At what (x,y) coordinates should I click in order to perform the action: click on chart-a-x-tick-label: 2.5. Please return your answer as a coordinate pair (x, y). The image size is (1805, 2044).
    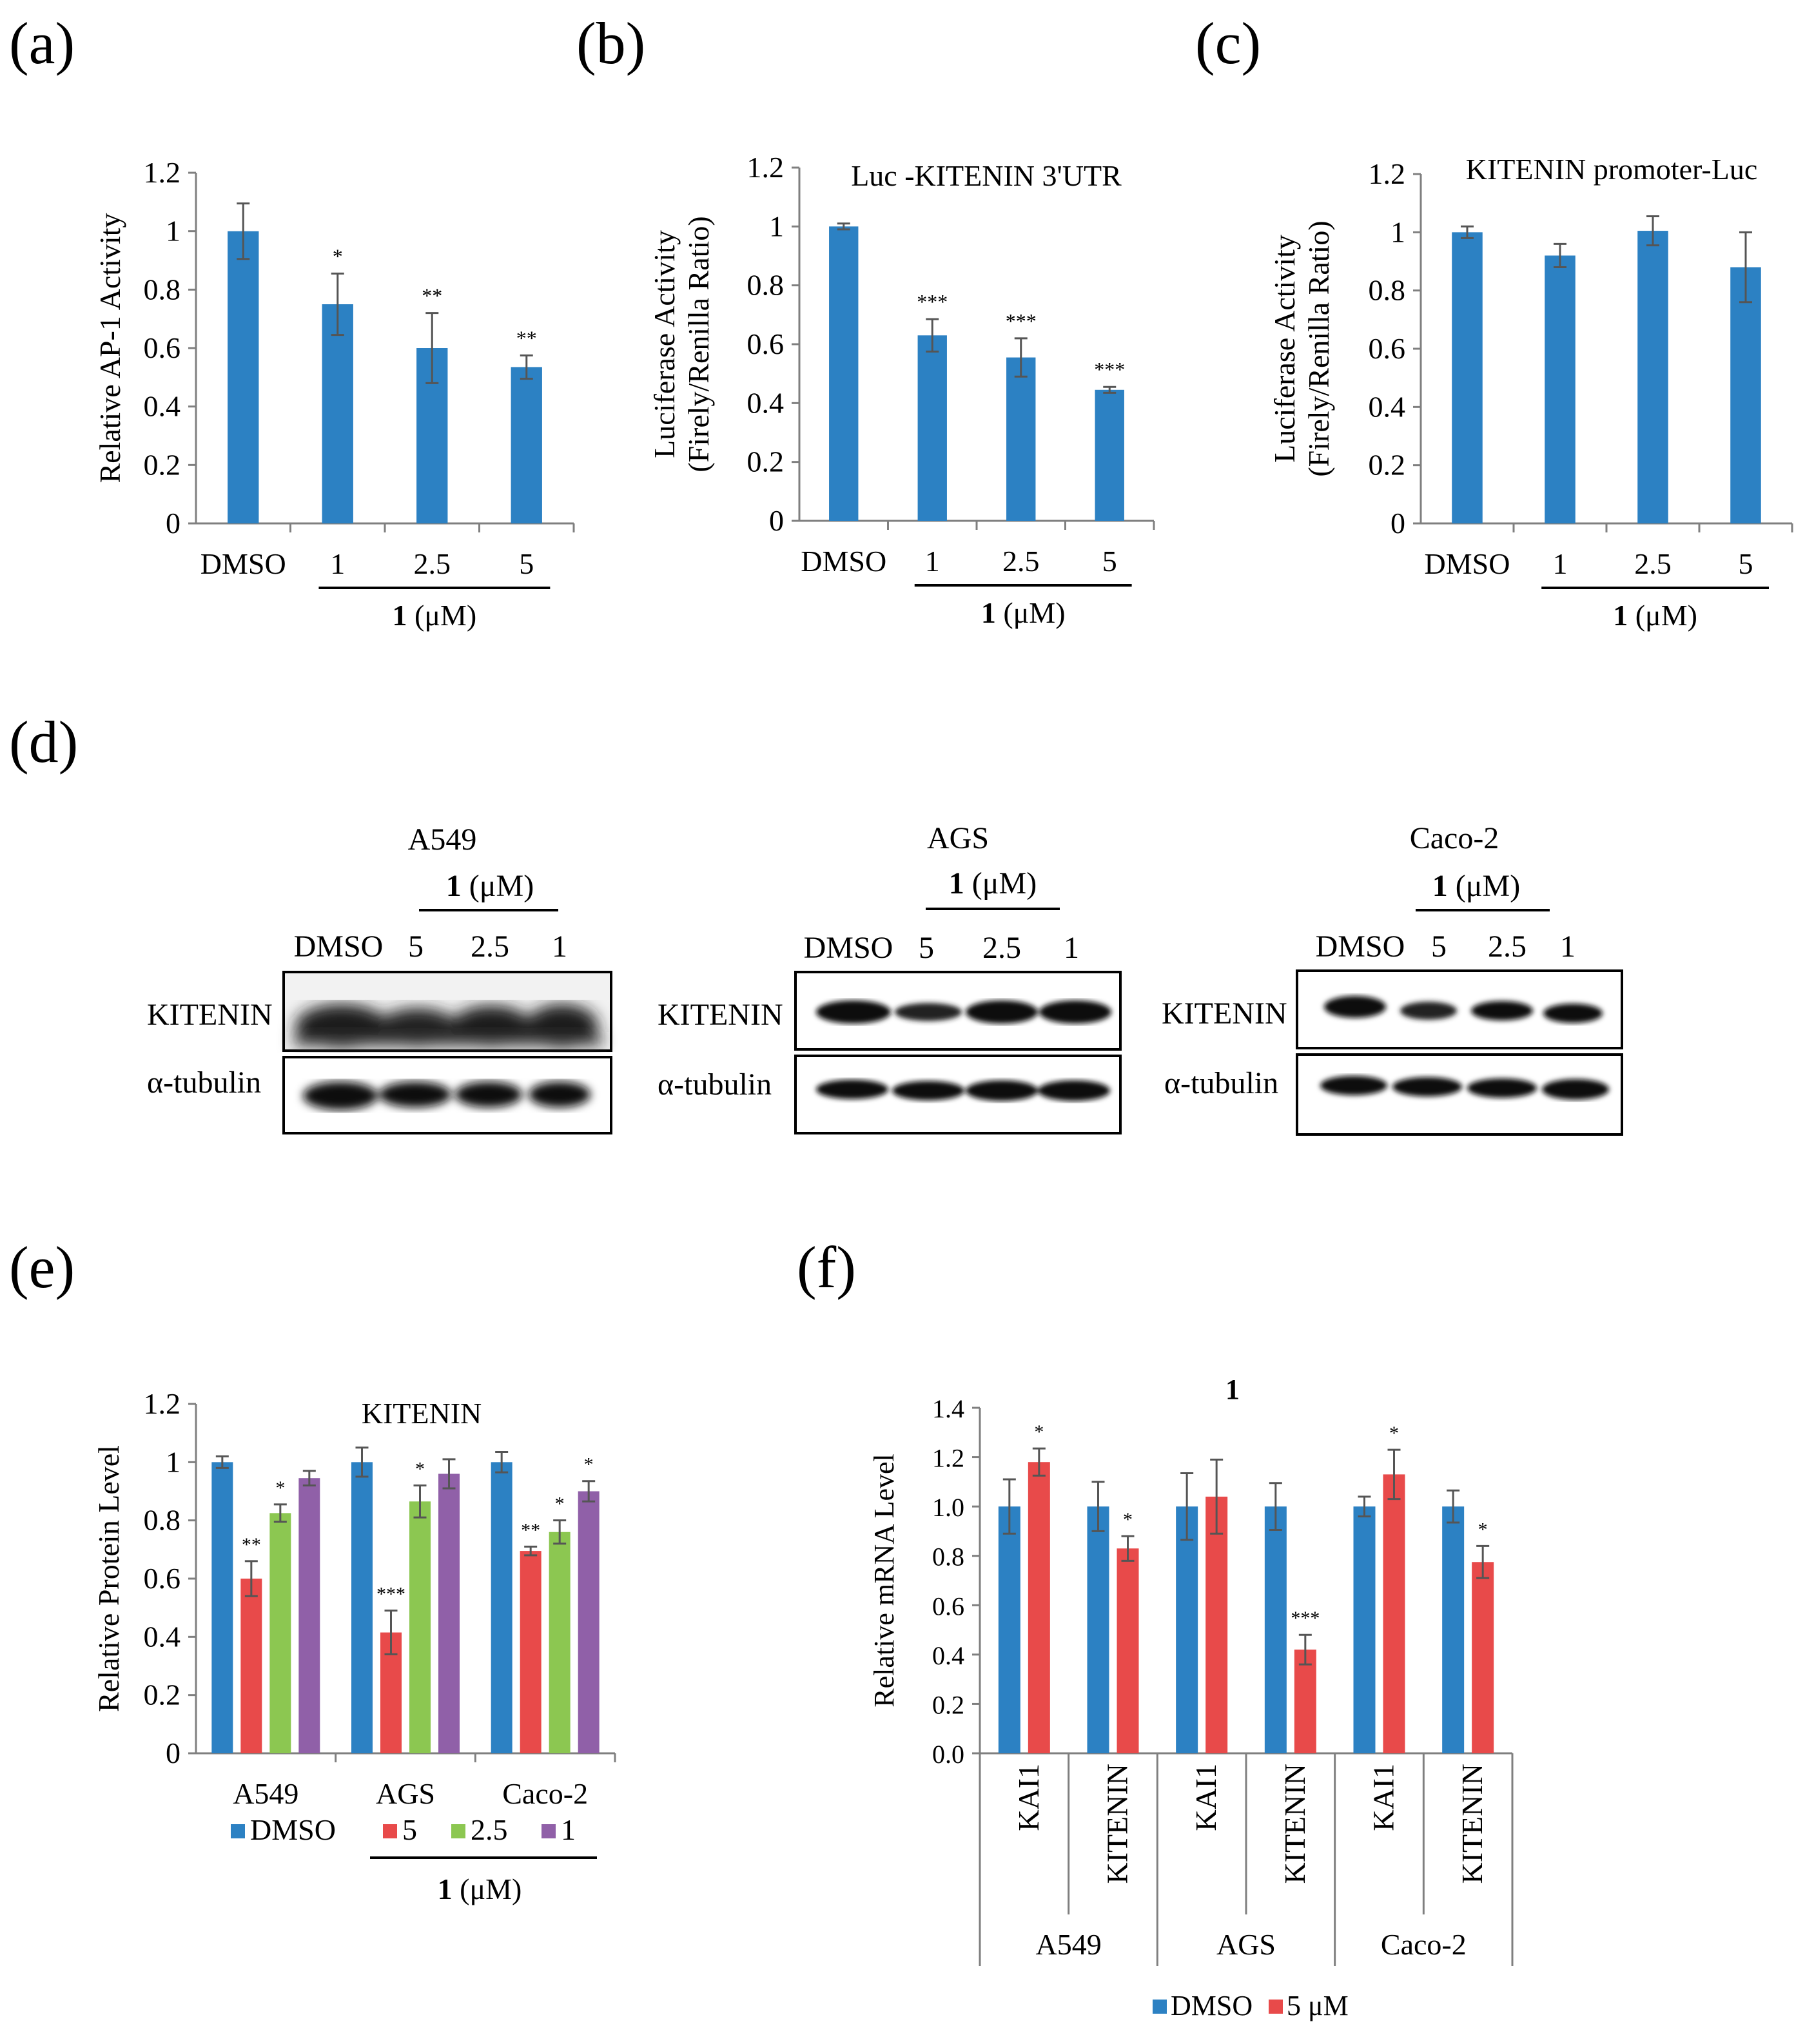
    Looking at the image, I should click on (433, 563).